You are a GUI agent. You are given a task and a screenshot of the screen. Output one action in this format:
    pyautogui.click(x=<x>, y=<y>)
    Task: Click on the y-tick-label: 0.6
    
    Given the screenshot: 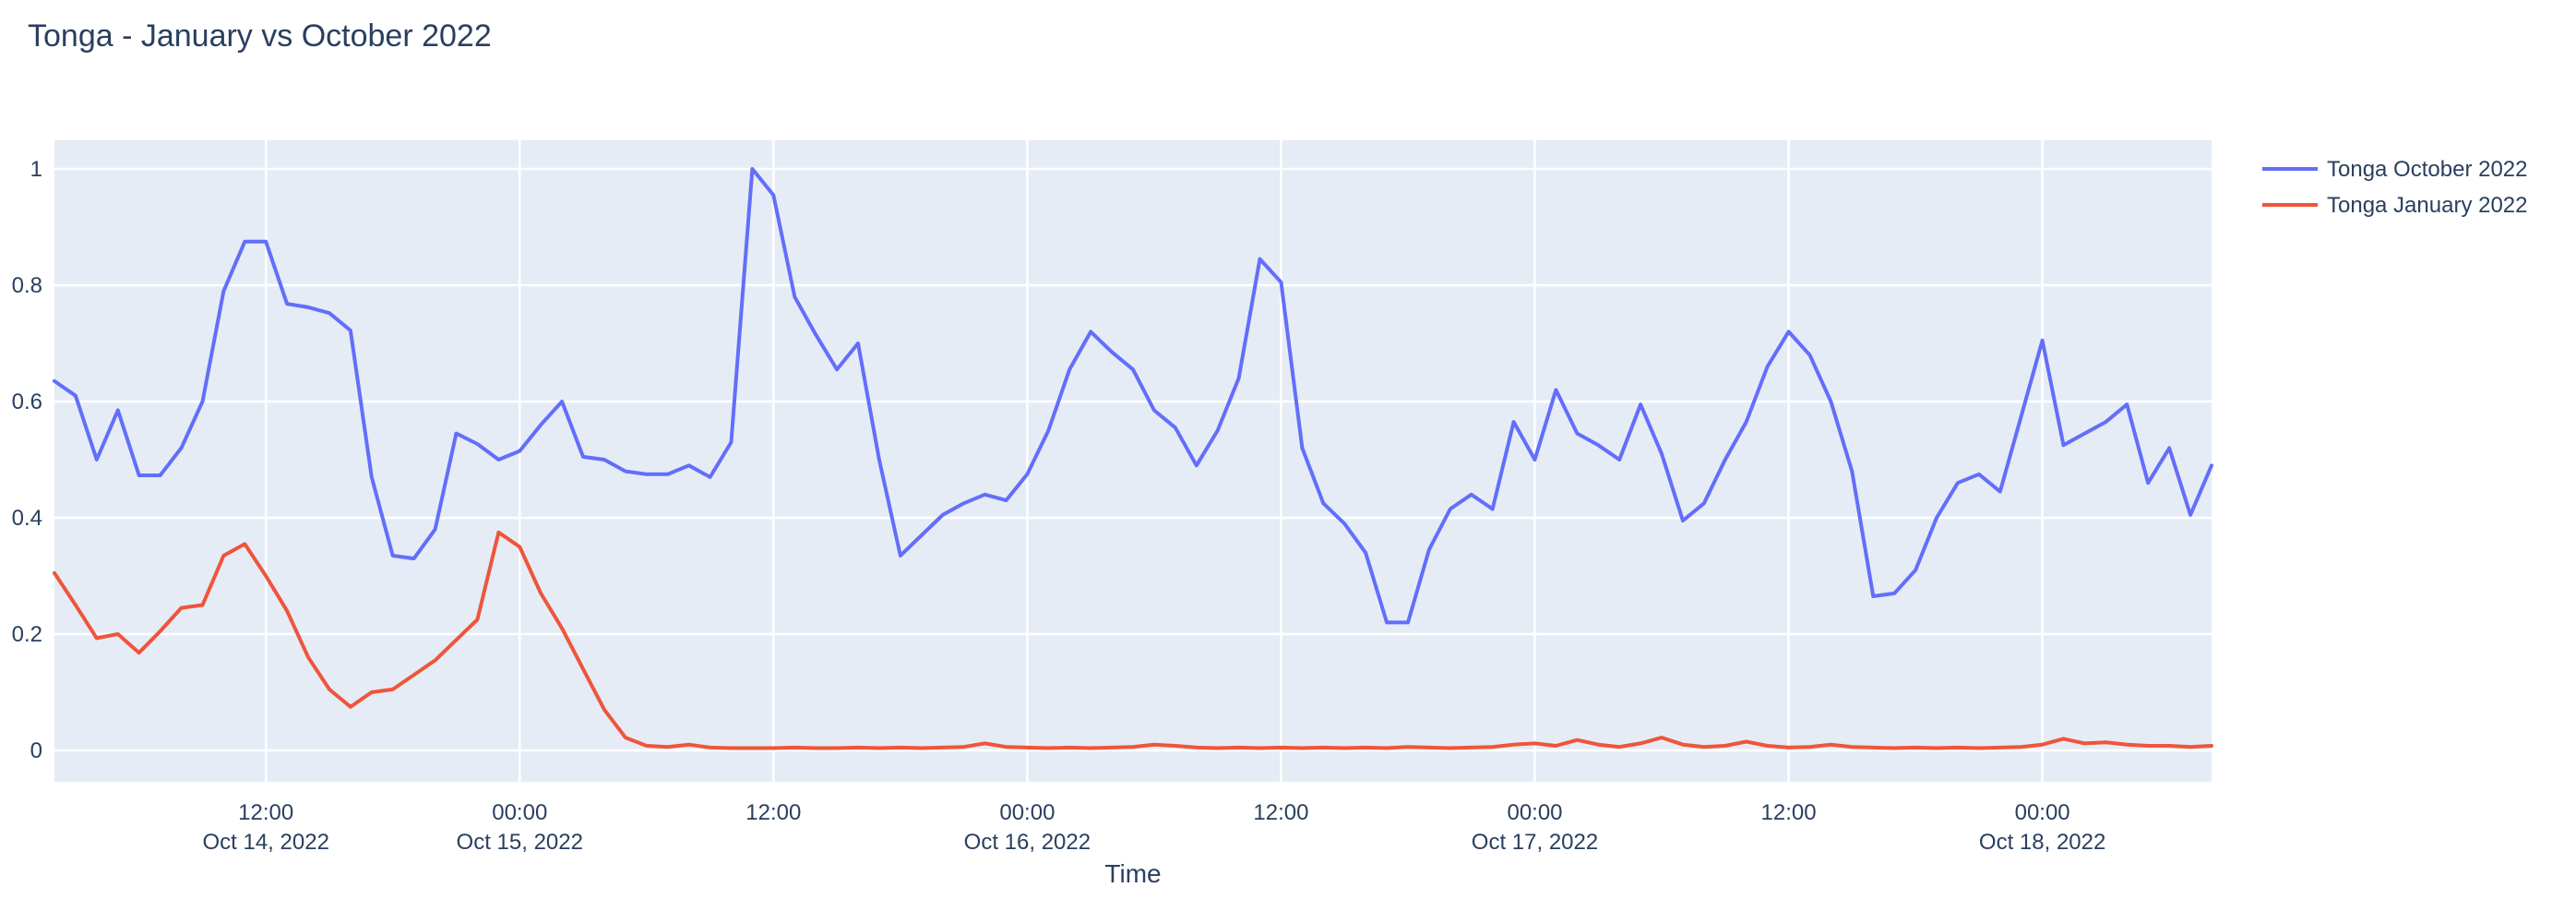 What is the action you would take?
    pyautogui.click(x=27, y=402)
    